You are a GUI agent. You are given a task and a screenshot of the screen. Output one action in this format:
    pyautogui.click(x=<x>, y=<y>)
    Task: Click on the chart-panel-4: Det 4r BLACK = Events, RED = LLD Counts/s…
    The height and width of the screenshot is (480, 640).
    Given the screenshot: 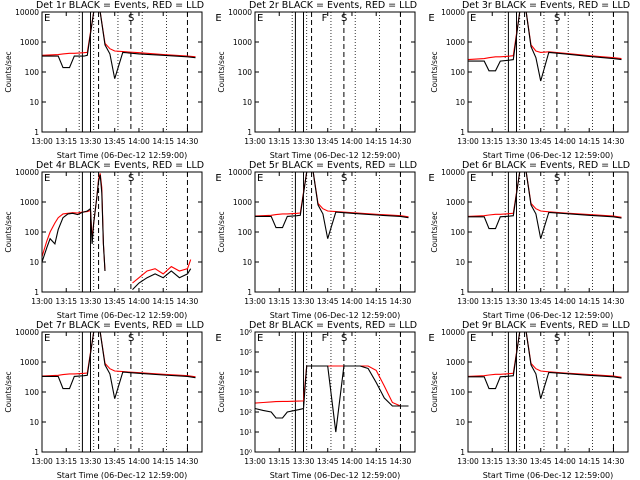 What is the action you would take?
    pyautogui.click(x=113, y=240)
    